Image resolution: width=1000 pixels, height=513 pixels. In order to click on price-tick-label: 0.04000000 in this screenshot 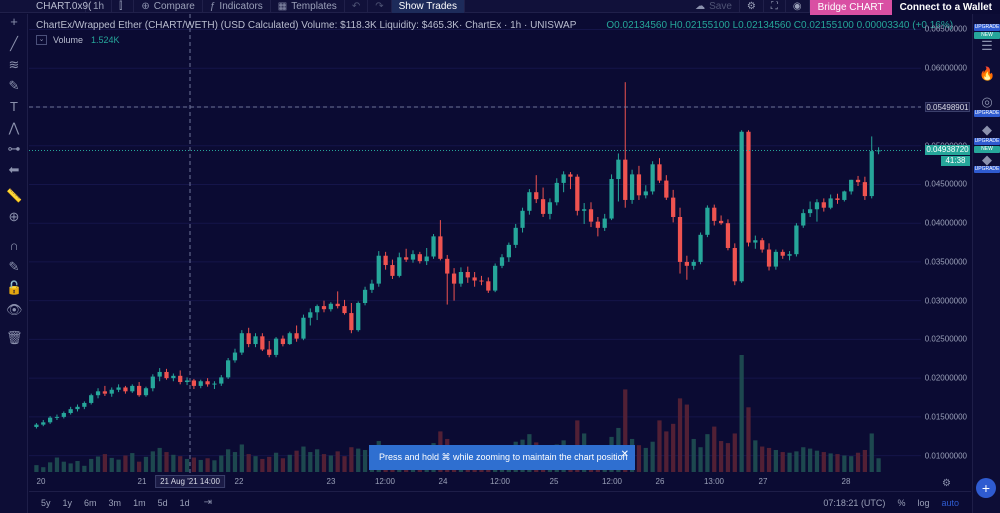, I will do `click(945, 223)`.